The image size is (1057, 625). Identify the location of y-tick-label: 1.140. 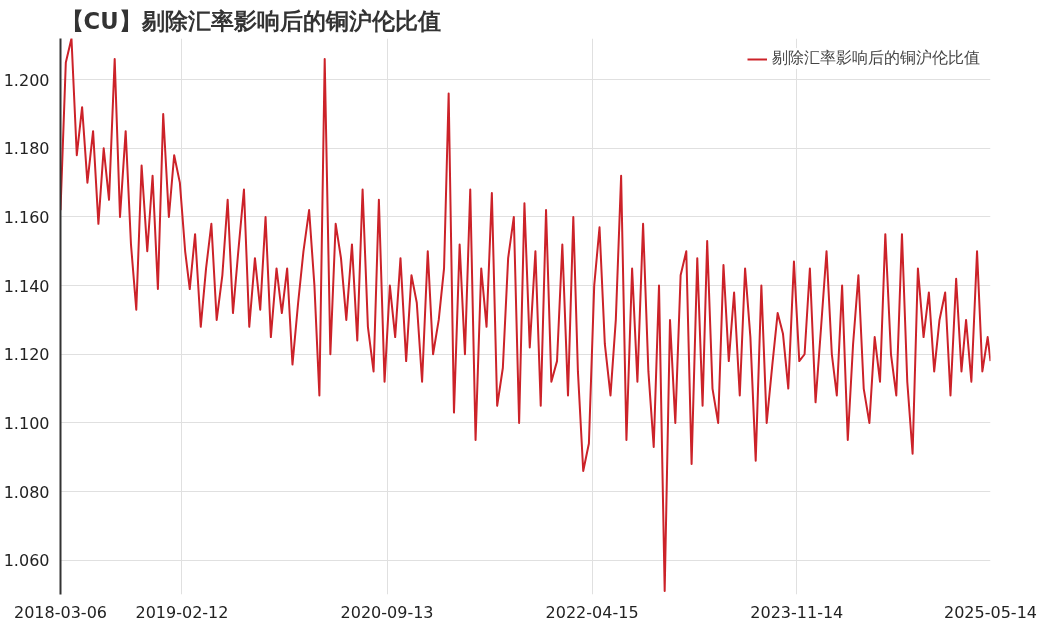
(26, 286).